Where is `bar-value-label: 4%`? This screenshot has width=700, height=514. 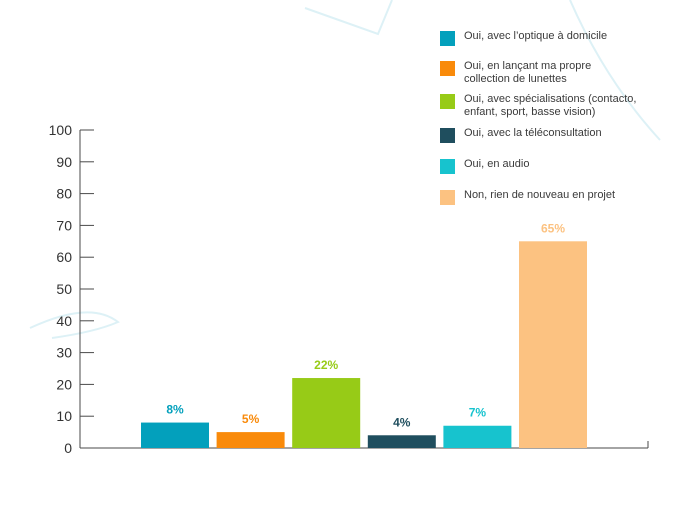
bar-value-label: 4% is located at coordinates (402, 422).